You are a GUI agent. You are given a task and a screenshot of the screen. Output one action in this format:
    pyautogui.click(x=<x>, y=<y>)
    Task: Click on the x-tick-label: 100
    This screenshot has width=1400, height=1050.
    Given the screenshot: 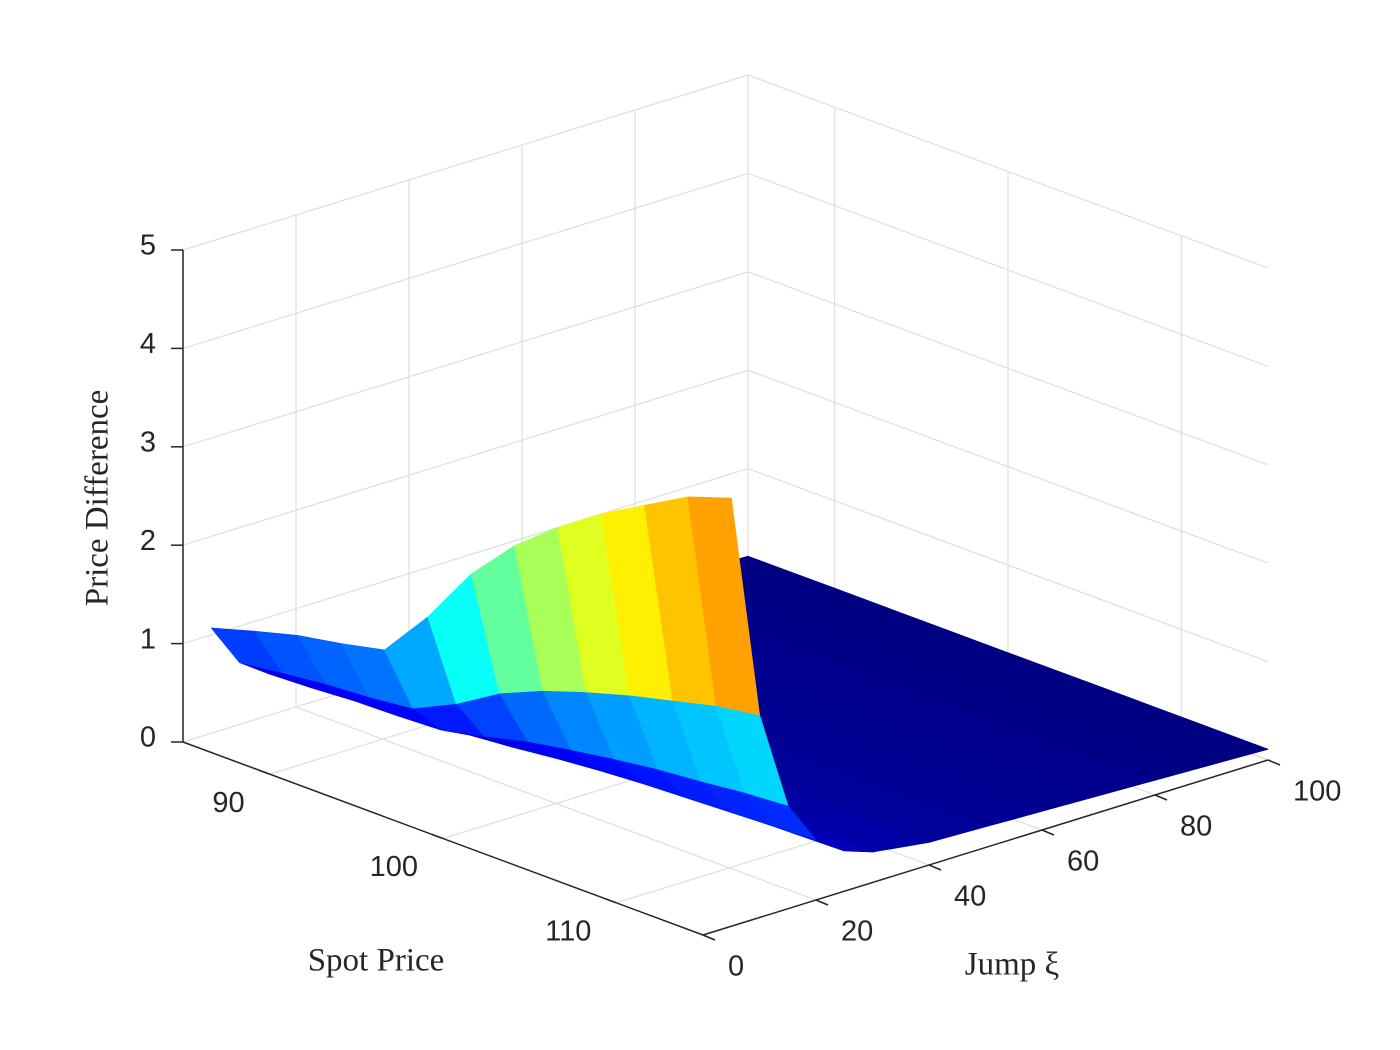 What is the action you would take?
    pyautogui.click(x=394, y=867)
    